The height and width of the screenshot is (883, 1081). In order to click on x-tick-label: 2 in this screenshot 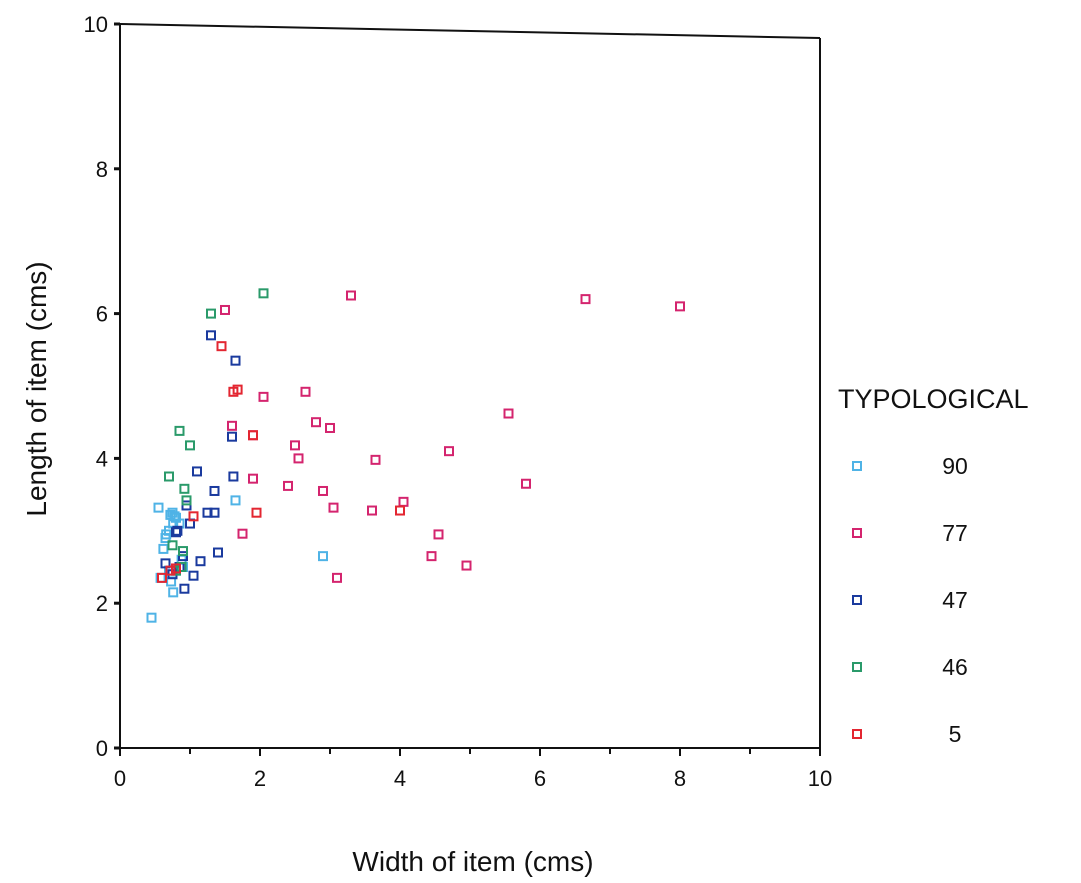, I will do `click(260, 778)`.